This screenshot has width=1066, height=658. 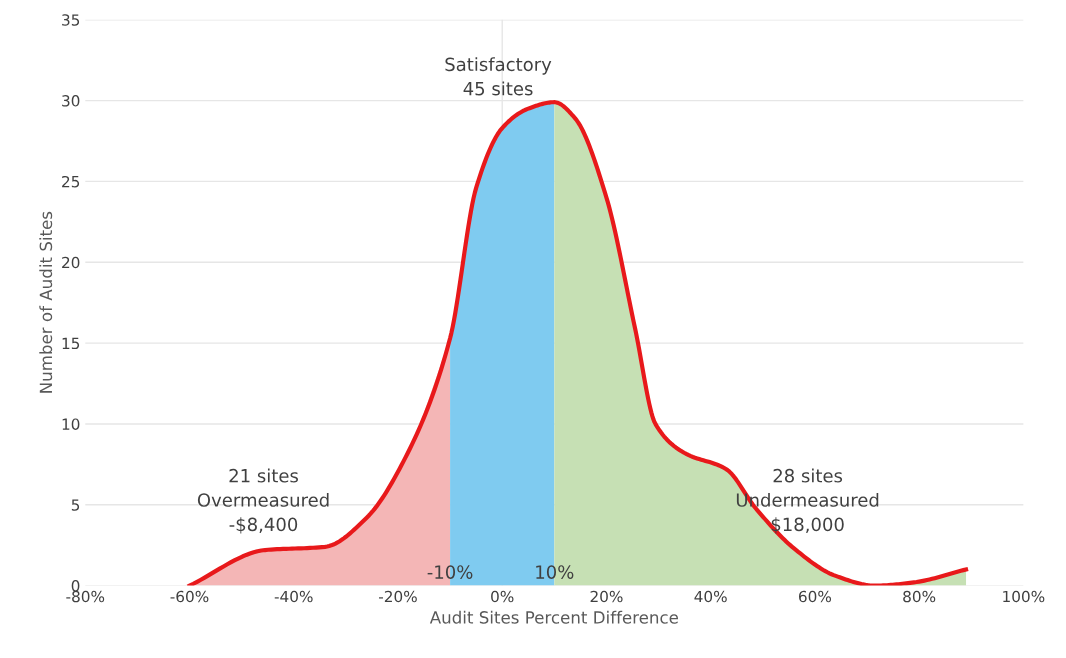 I want to click on x-tick-label: 0%, so click(x=502, y=596).